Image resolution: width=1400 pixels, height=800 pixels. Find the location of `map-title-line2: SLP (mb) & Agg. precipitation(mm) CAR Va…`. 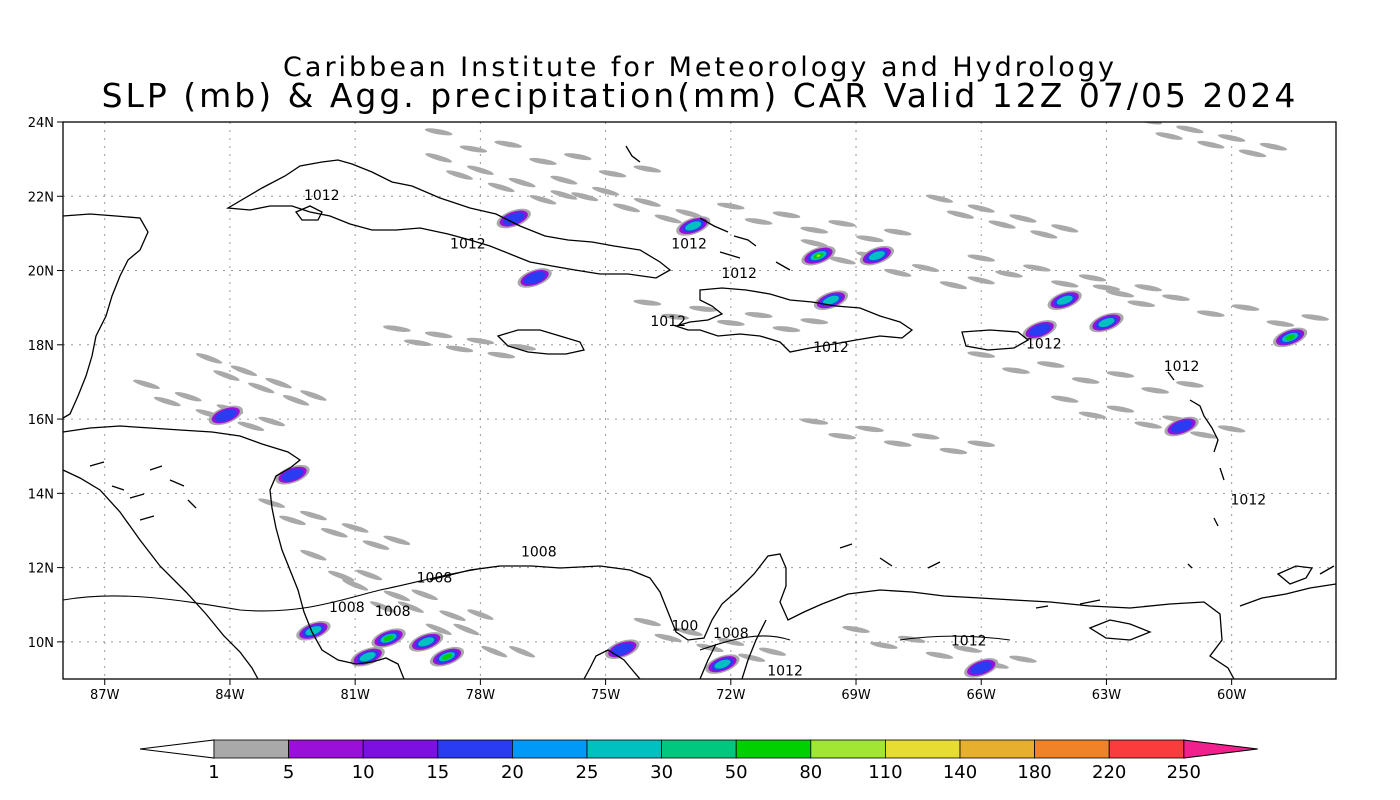

map-title-line2: SLP (mb) & Agg. precipitation(mm) CAR Va… is located at coordinates (700, 95).